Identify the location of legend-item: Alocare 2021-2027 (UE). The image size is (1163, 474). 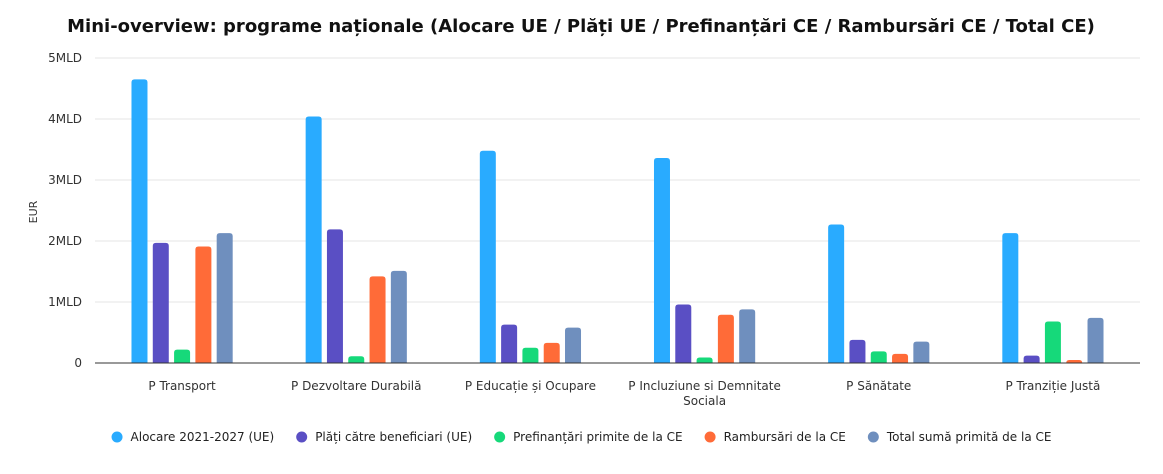
(193, 437).